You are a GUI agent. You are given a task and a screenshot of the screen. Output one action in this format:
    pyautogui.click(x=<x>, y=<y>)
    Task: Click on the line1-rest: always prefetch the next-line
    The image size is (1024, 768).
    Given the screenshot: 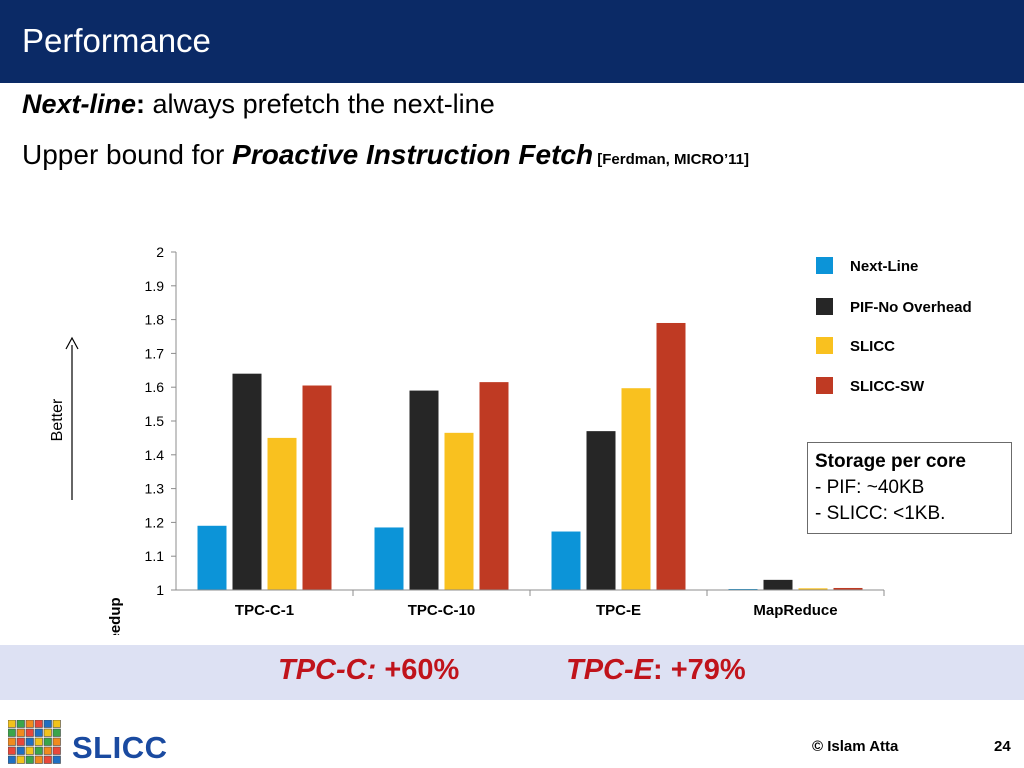 What is the action you would take?
    pyautogui.click(x=320, y=104)
    